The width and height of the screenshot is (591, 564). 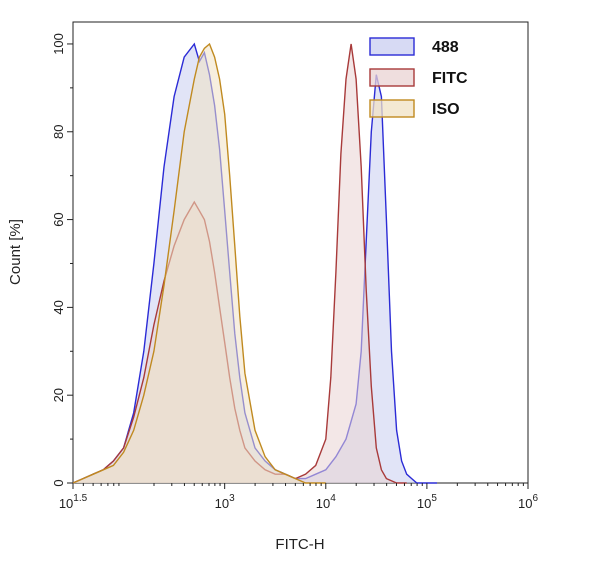 What do you see at coordinates (225, 502) in the screenshot?
I see `x-tick-label: 10³` at bounding box center [225, 502].